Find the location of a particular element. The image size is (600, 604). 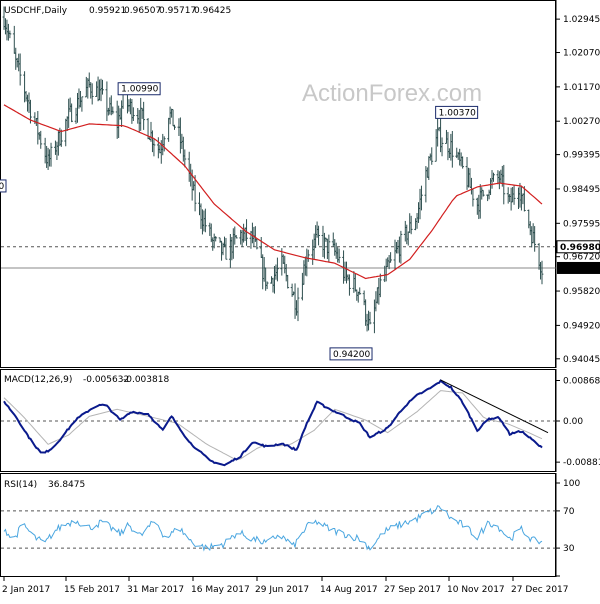

rsi-readout: 36.8475 is located at coordinates (66, 485).